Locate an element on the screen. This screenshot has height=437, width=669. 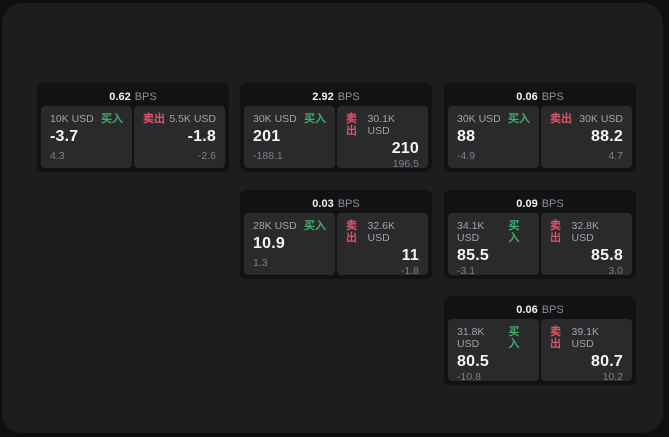
sell-tile-top: 卖出 39.1K USD is located at coordinates (586, 338).